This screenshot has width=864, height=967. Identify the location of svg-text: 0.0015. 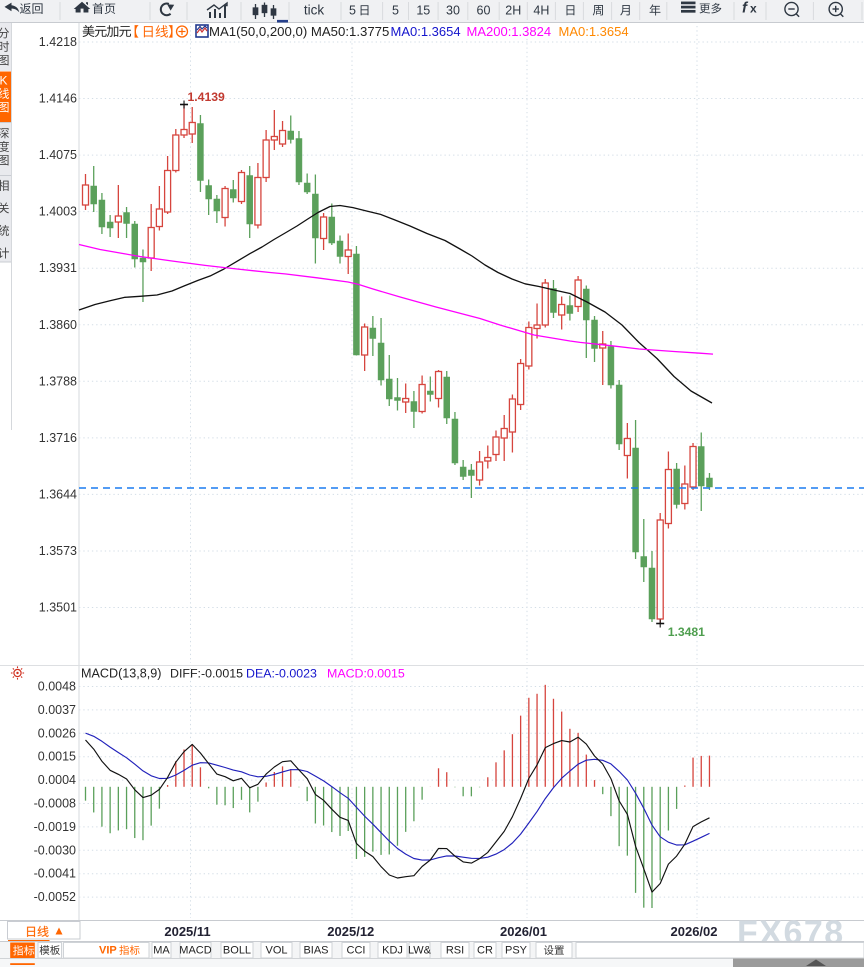
(57, 757).